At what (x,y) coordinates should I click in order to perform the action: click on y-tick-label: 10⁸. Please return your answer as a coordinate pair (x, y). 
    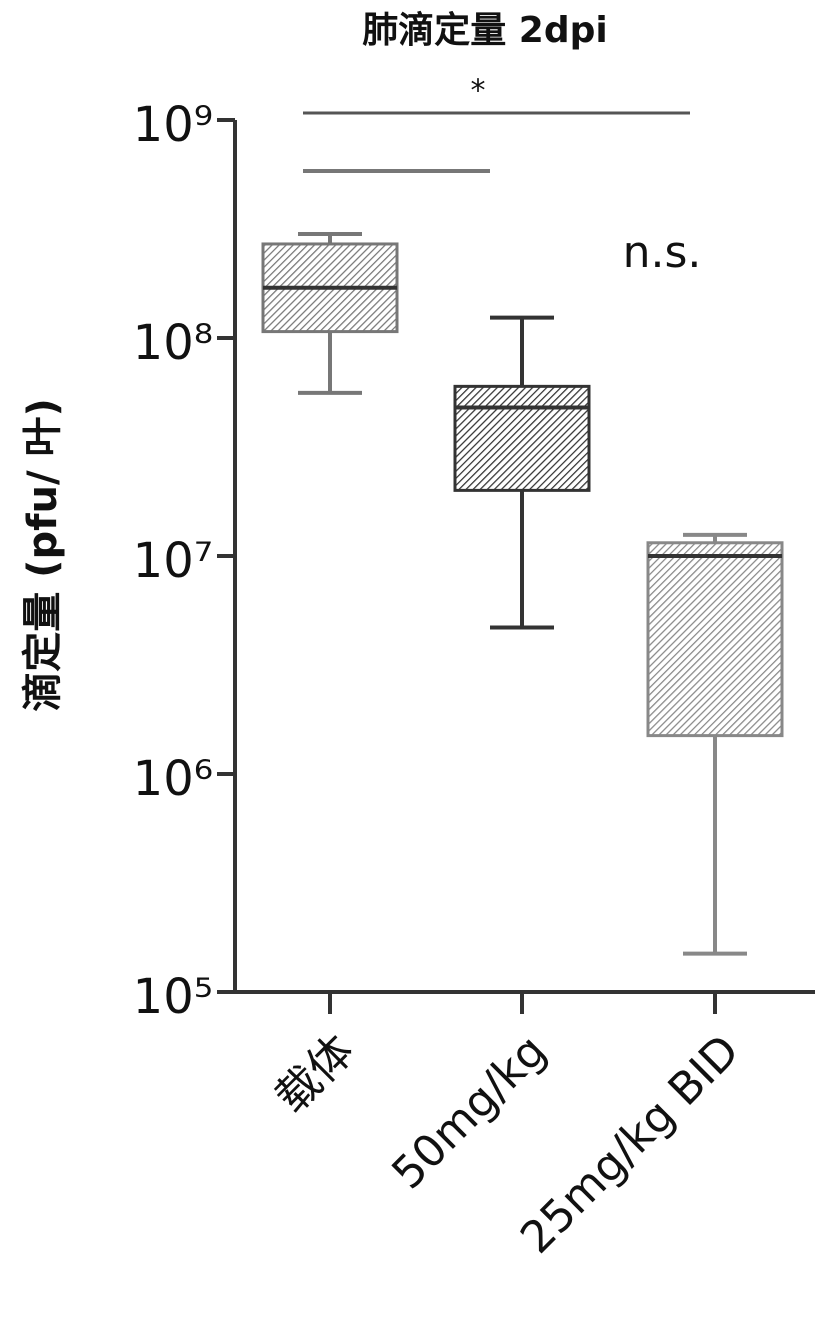
    Looking at the image, I should click on (173, 343).